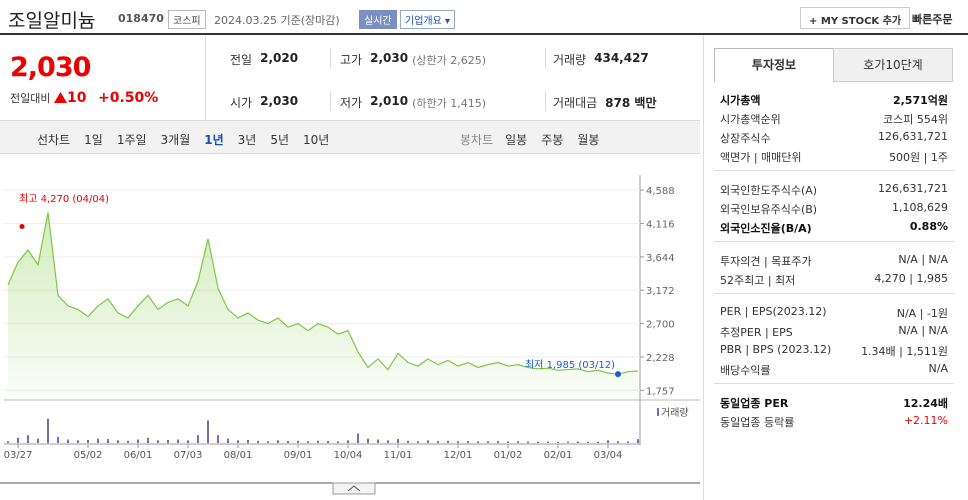  What do you see at coordinates (449, 60) in the screenshot?
I see `stat-note: (상한가 2,625)` at bounding box center [449, 60].